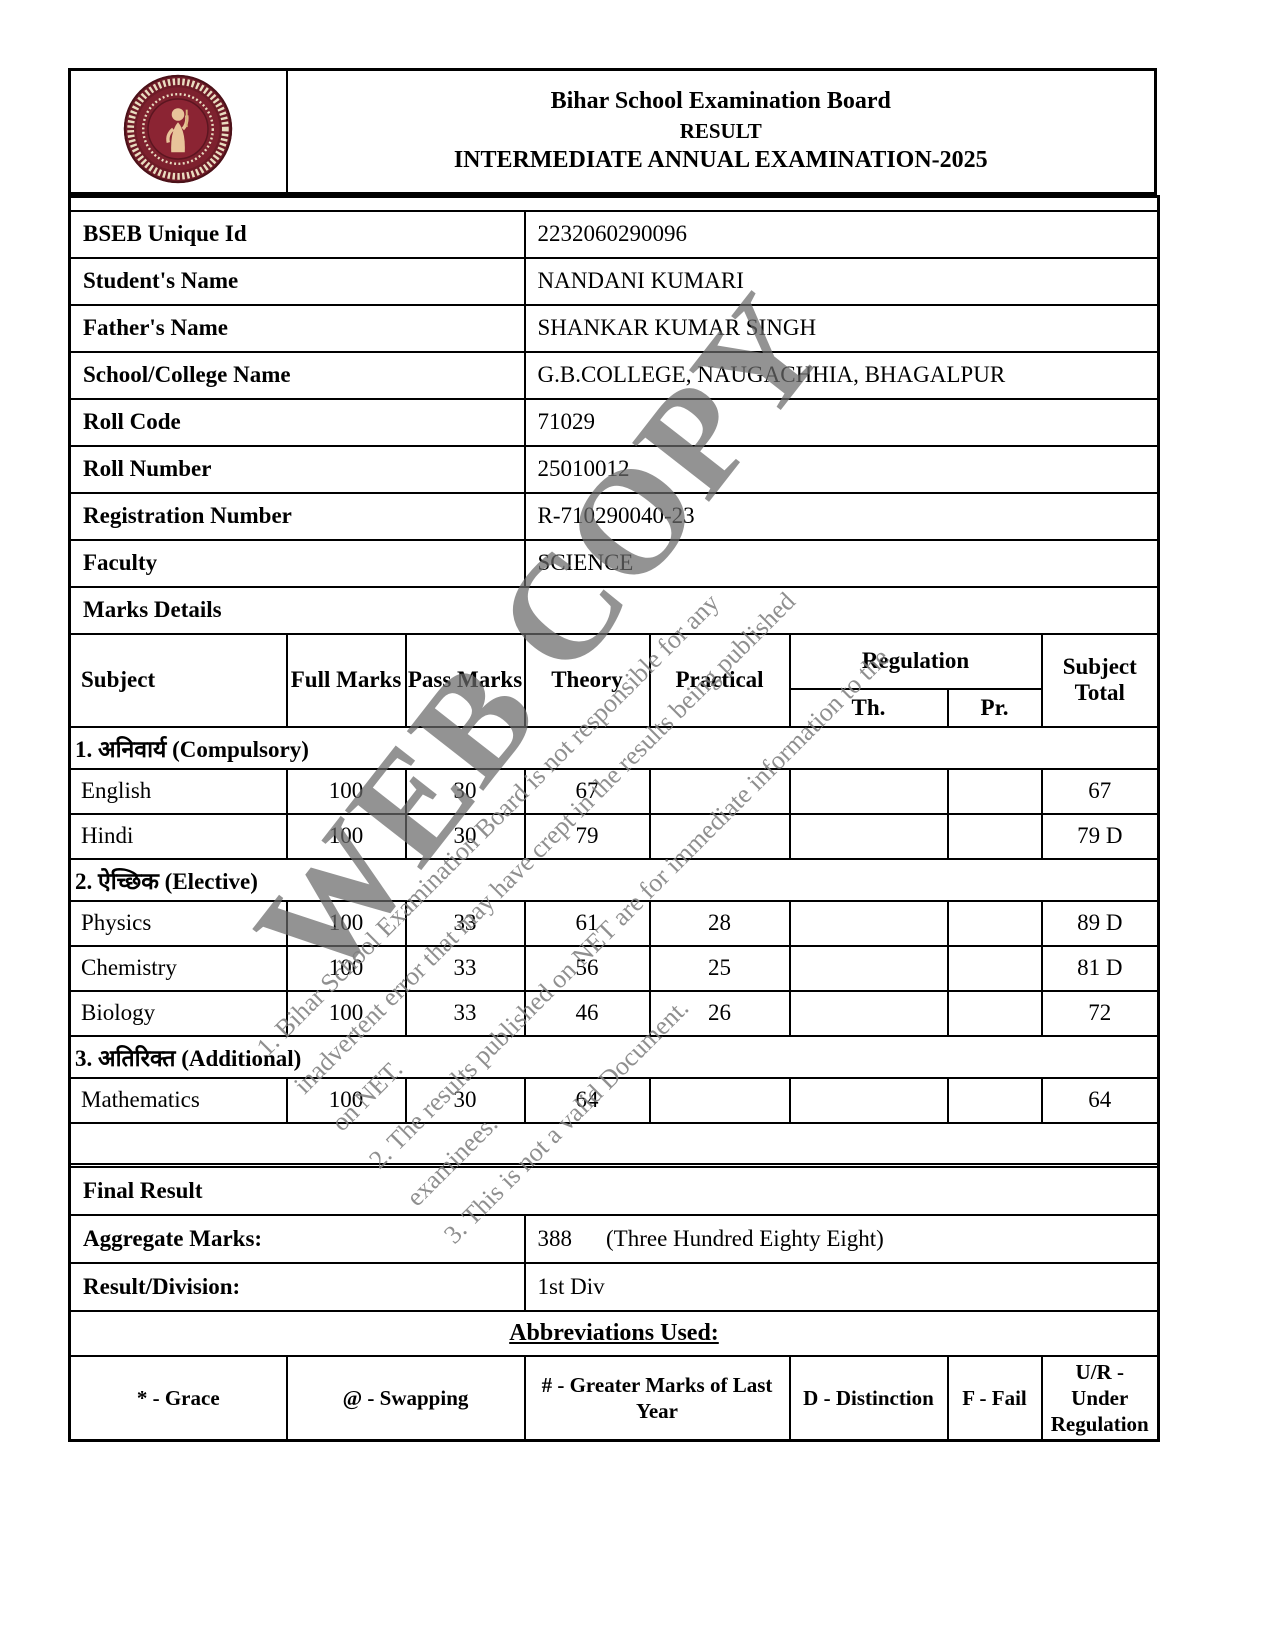 The height and width of the screenshot is (1650, 1275). I want to click on marks-details-row: Marks Details, so click(614, 610).